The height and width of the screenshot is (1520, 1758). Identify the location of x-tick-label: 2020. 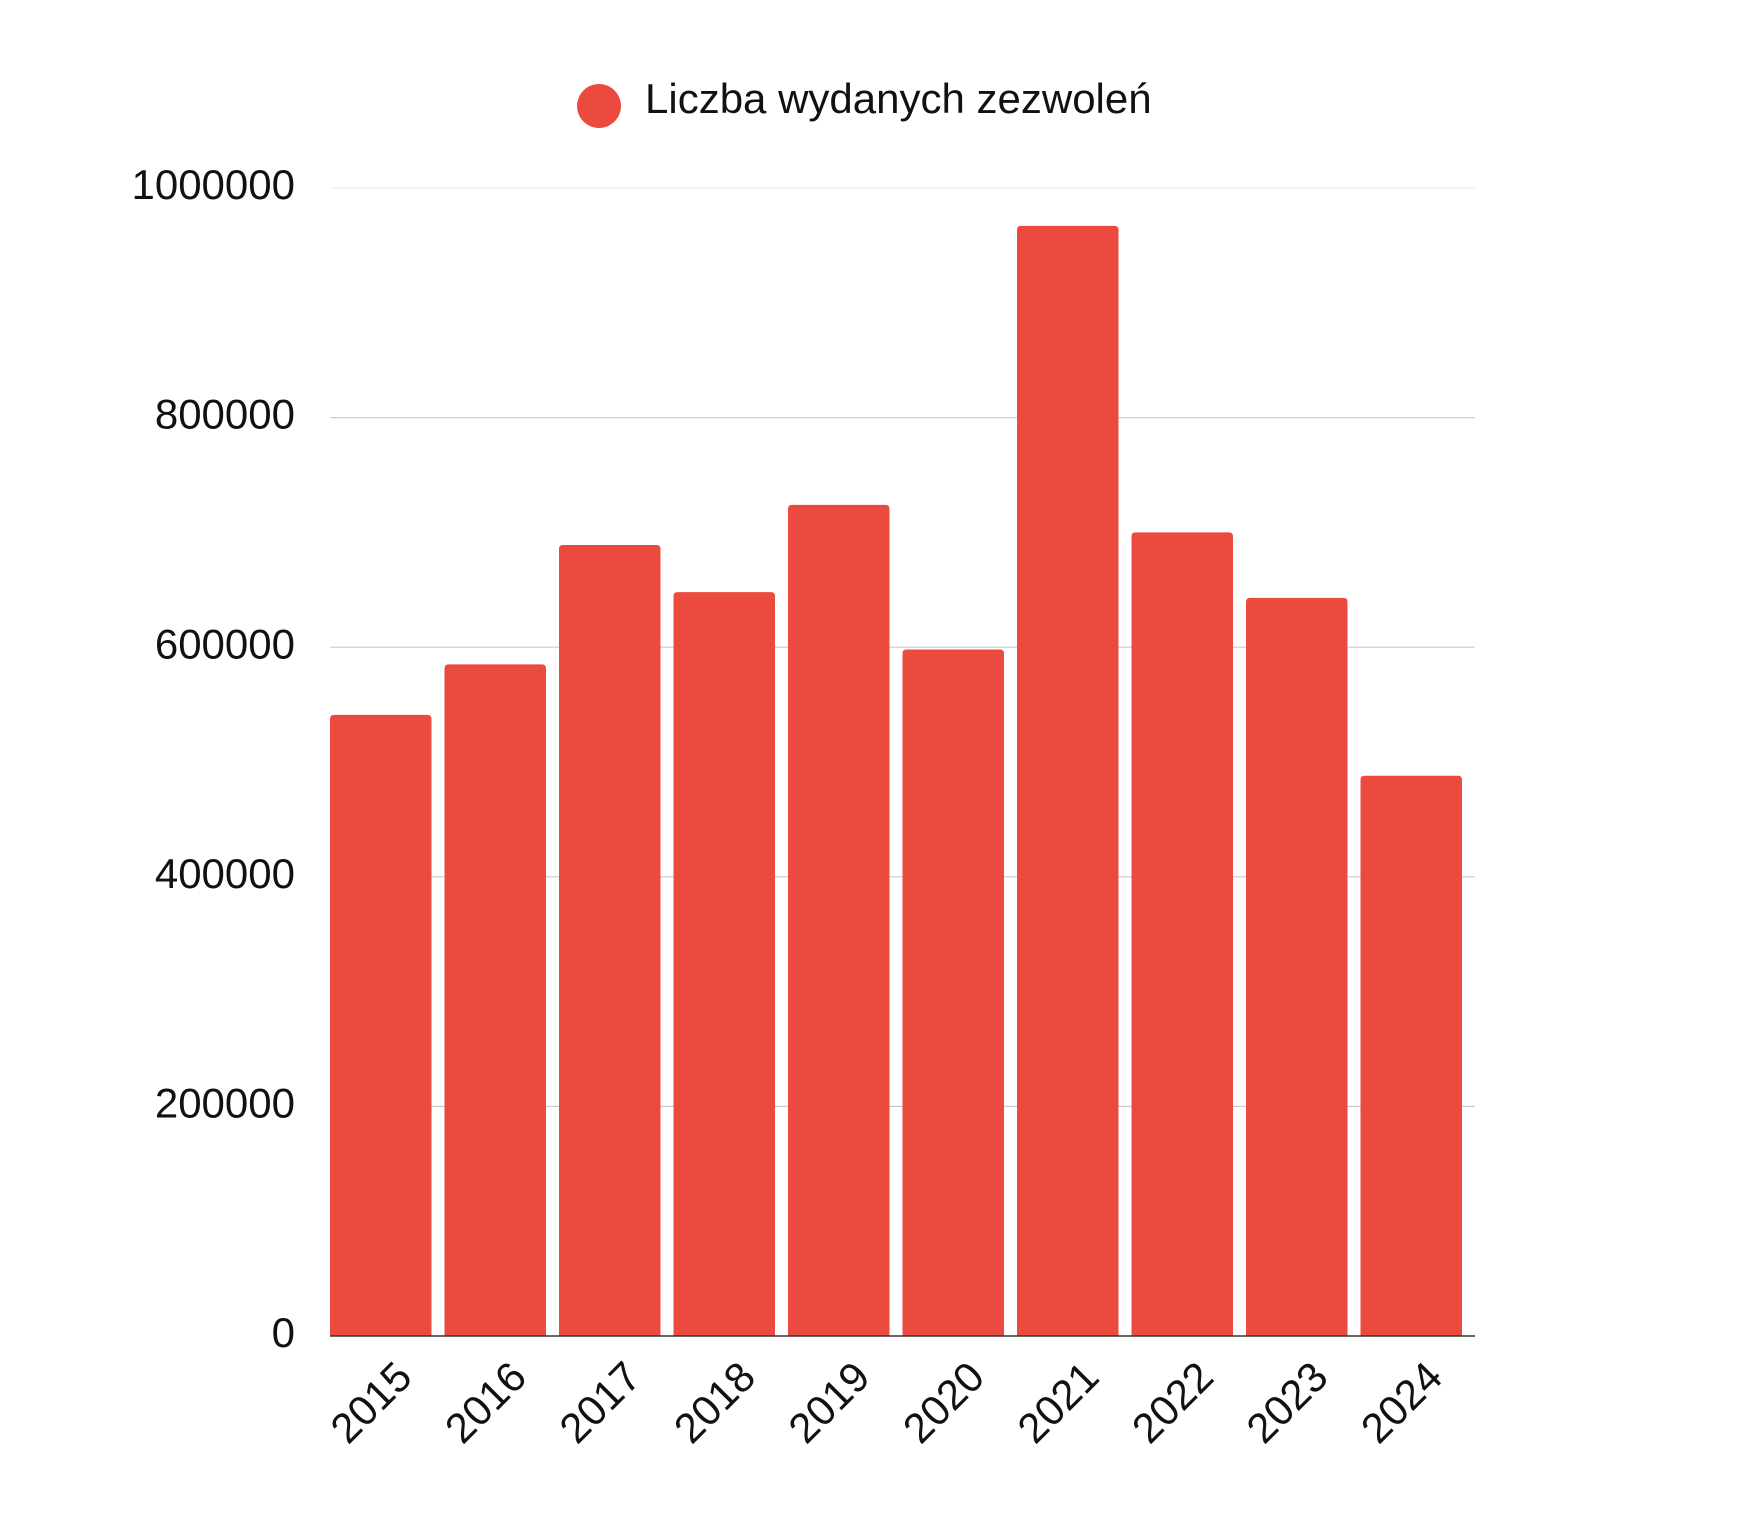
(943, 1402).